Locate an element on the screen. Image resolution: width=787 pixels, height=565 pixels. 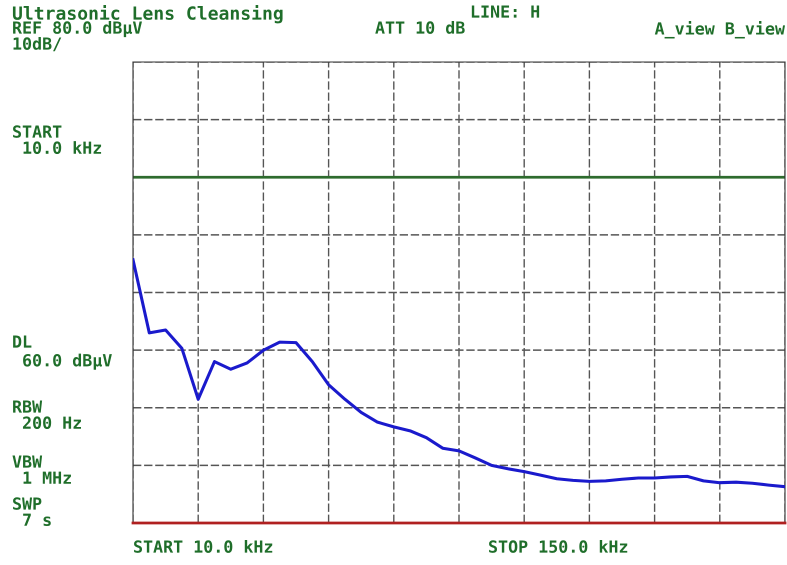
text: RBW 200 Hz is located at coordinates (47, 415).